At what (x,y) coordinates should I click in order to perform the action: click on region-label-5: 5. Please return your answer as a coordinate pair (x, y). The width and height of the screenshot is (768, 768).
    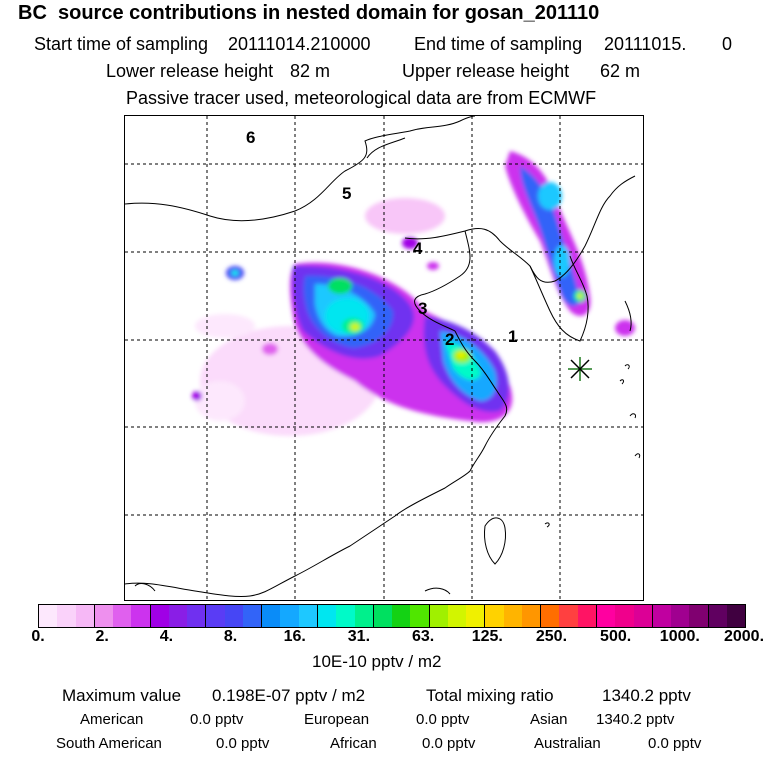
    Looking at the image, I should click on (346, 193).